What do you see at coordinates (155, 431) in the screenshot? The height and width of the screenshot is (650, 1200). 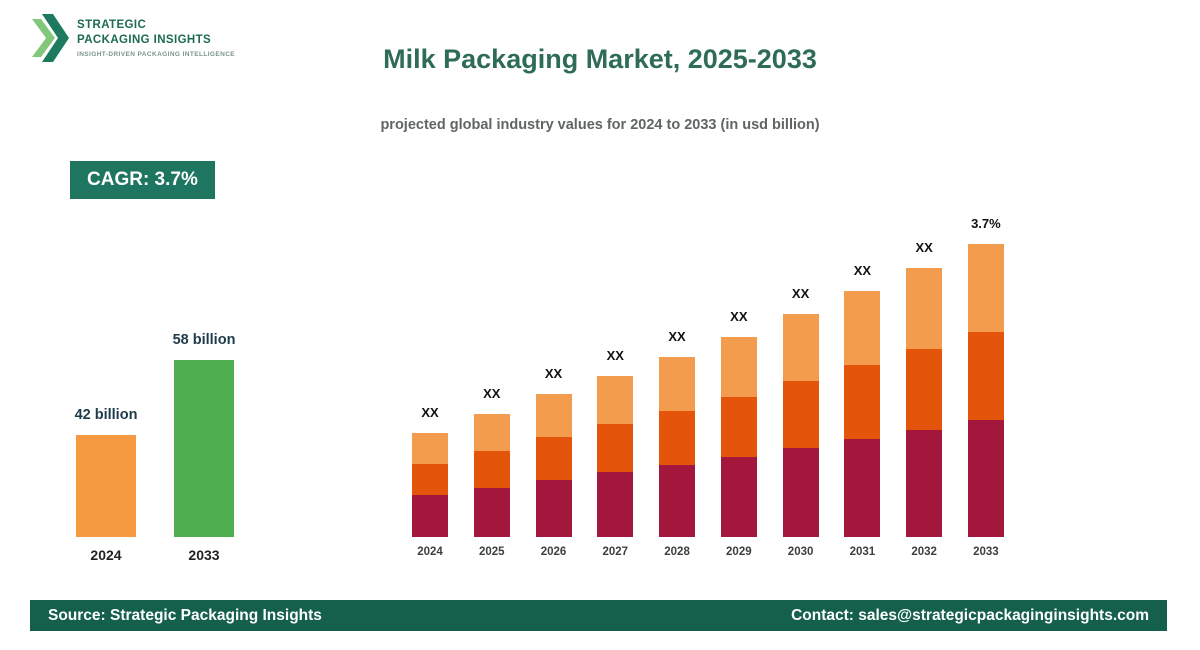 I see `growth-summary-chart: 42 billion 2024 58 billion 2033` at bounding box center [155, 431].